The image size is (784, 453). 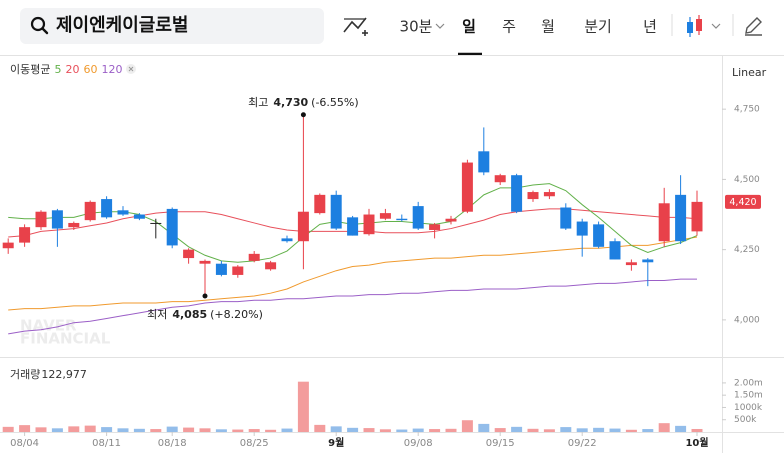 I want to click on moving-average-line, so click(x=353, y=273).